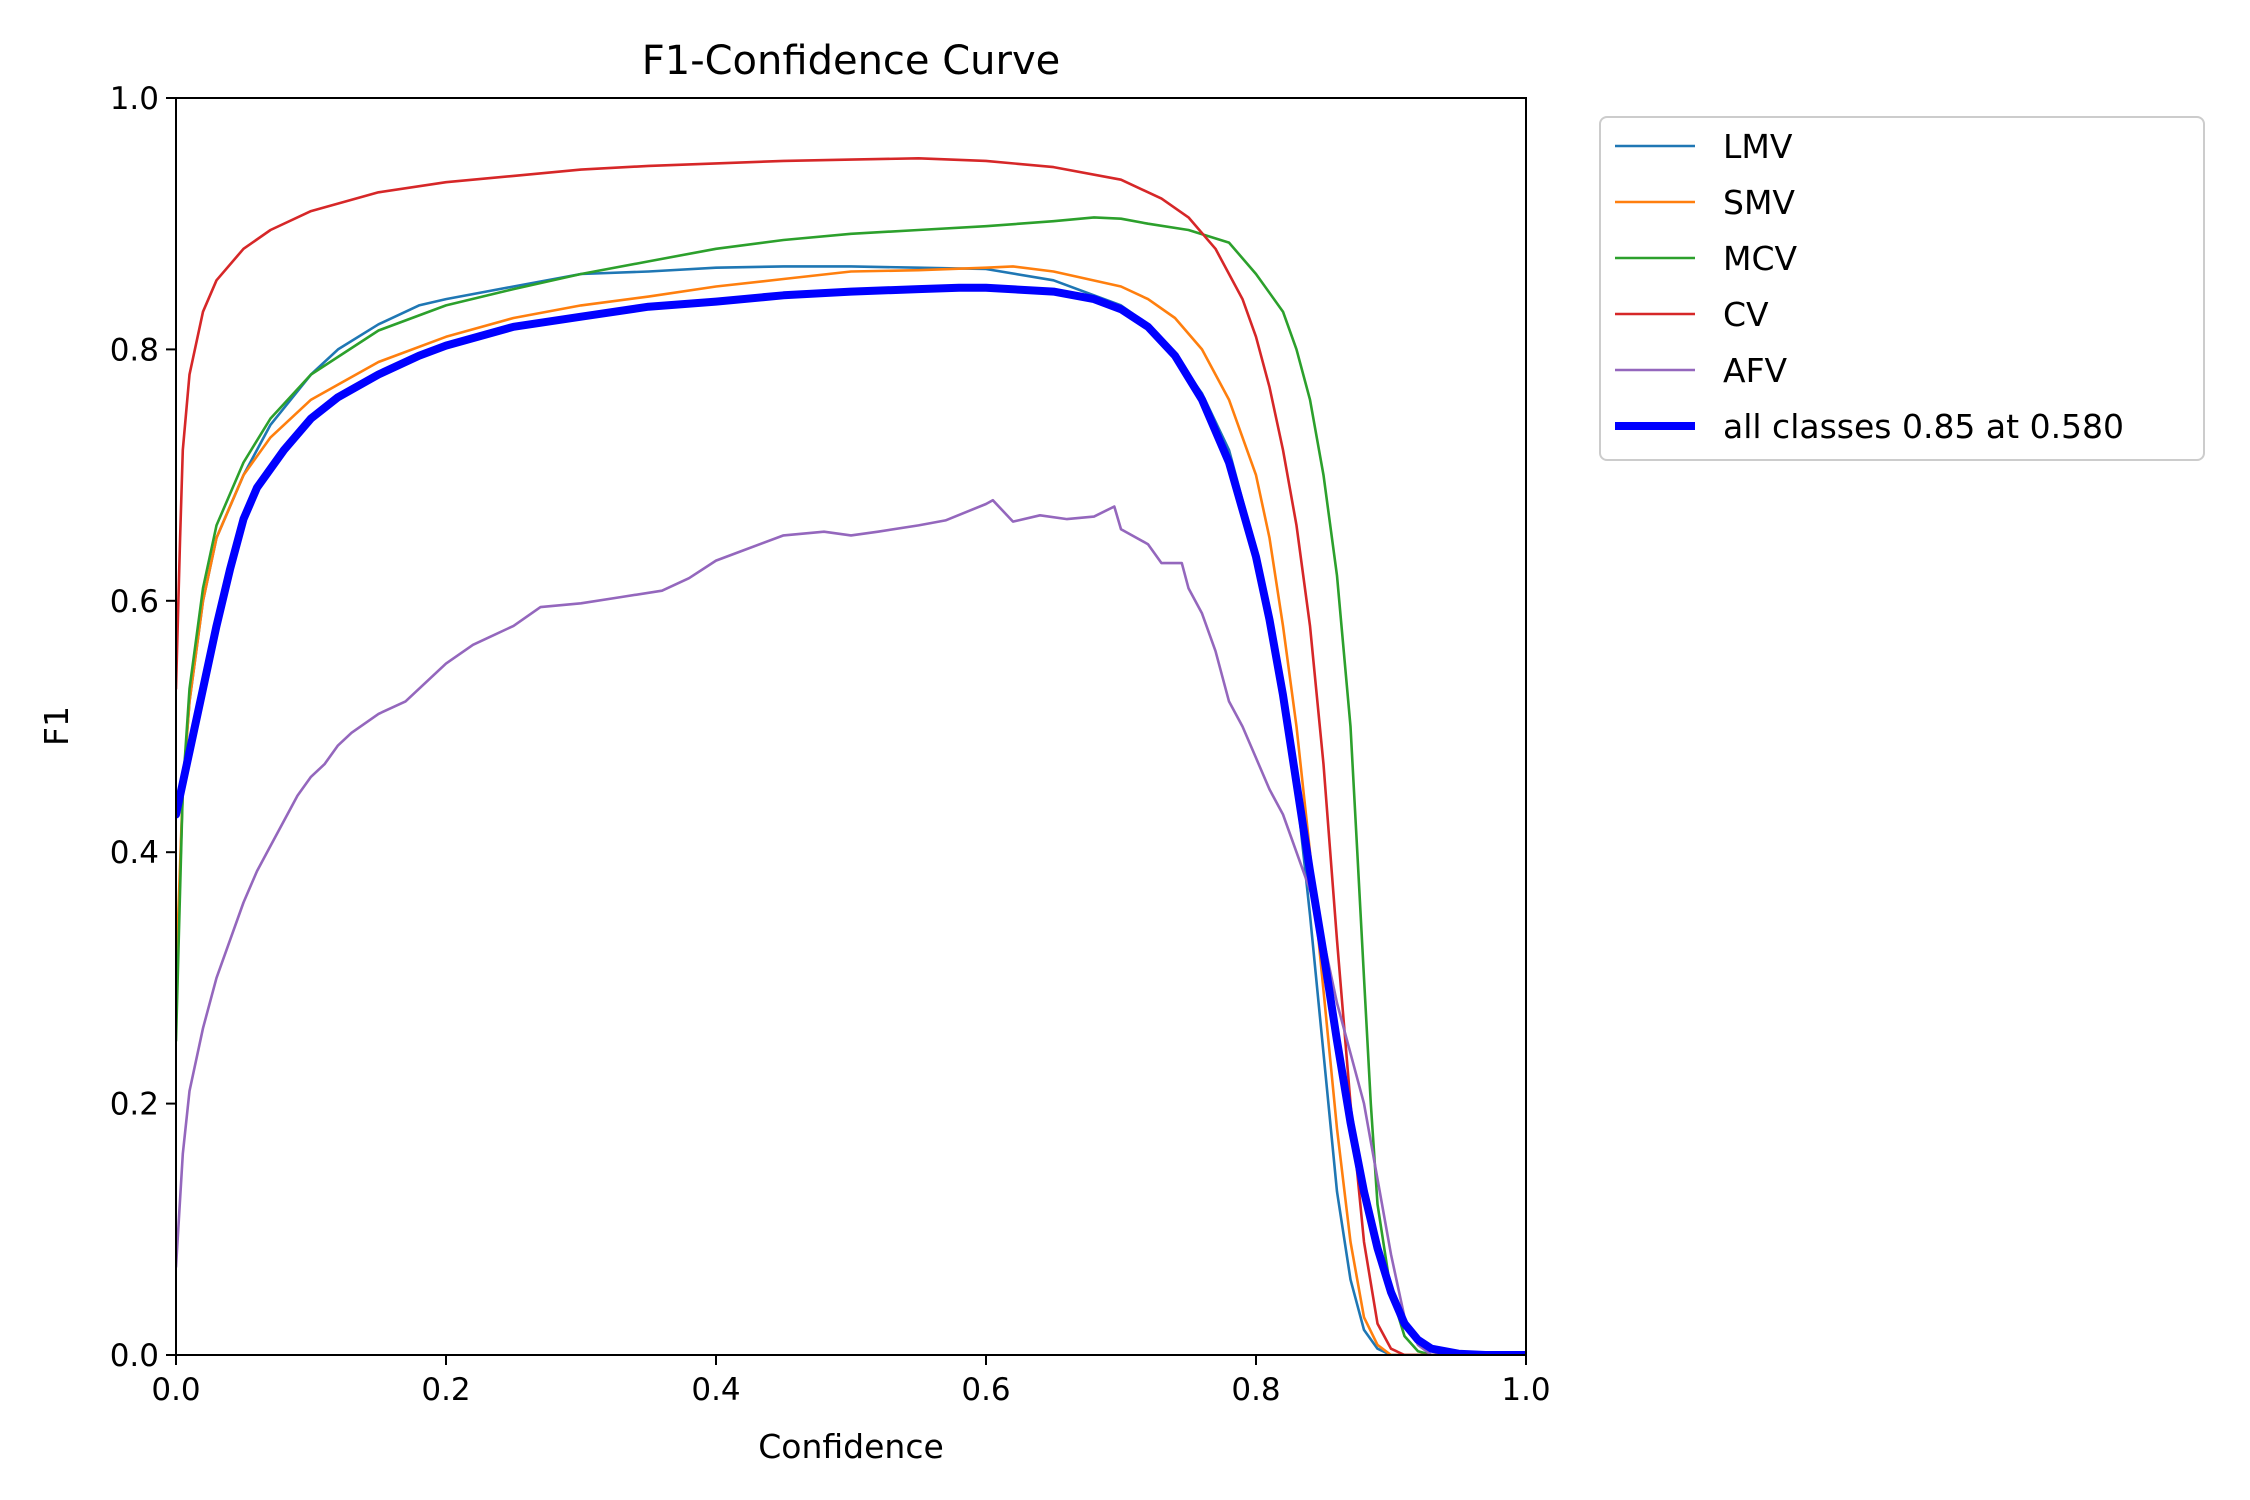 This screenshot has width=2250, height=1500. Describe the element at coordinates (1758, 146) in the screenshot. I see `legend-label-lmv: LMV` at that location.